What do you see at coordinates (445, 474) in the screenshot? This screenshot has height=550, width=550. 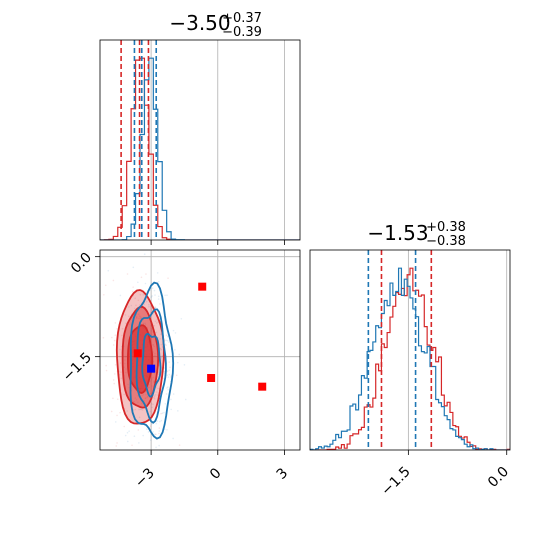 I see `ticks-param2: −1.5 0.0` at bounding box center [445, 474].